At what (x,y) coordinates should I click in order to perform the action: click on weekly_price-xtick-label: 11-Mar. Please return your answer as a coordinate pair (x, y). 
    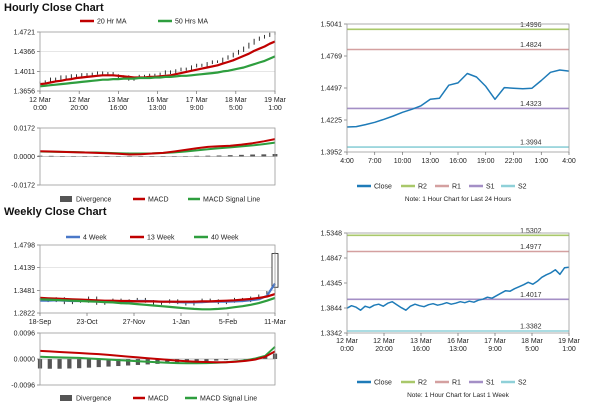
    Looking at the image, I should click on (275, 322).